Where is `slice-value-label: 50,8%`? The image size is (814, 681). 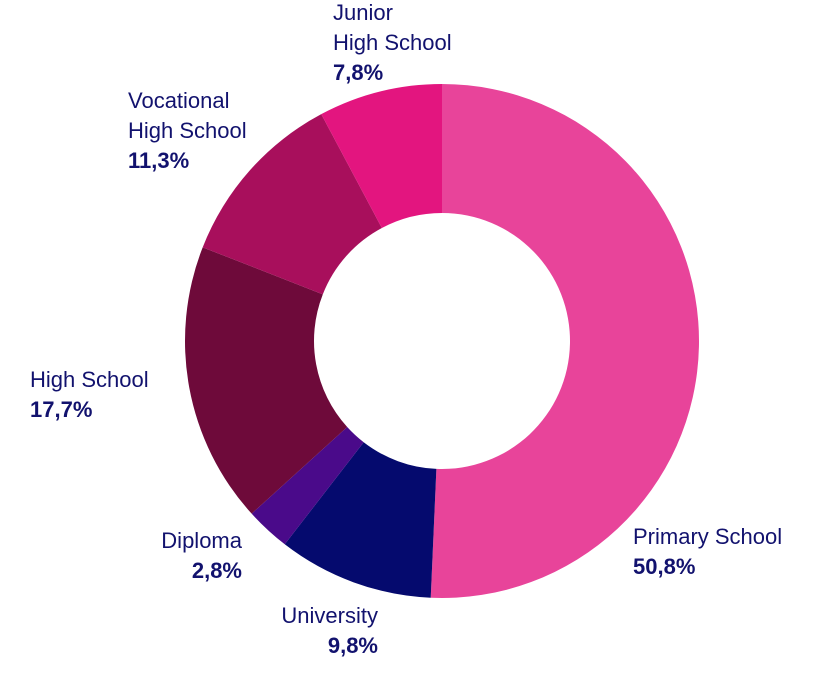 slice-value-label: 50,8% is located at coordinates (664, 566).